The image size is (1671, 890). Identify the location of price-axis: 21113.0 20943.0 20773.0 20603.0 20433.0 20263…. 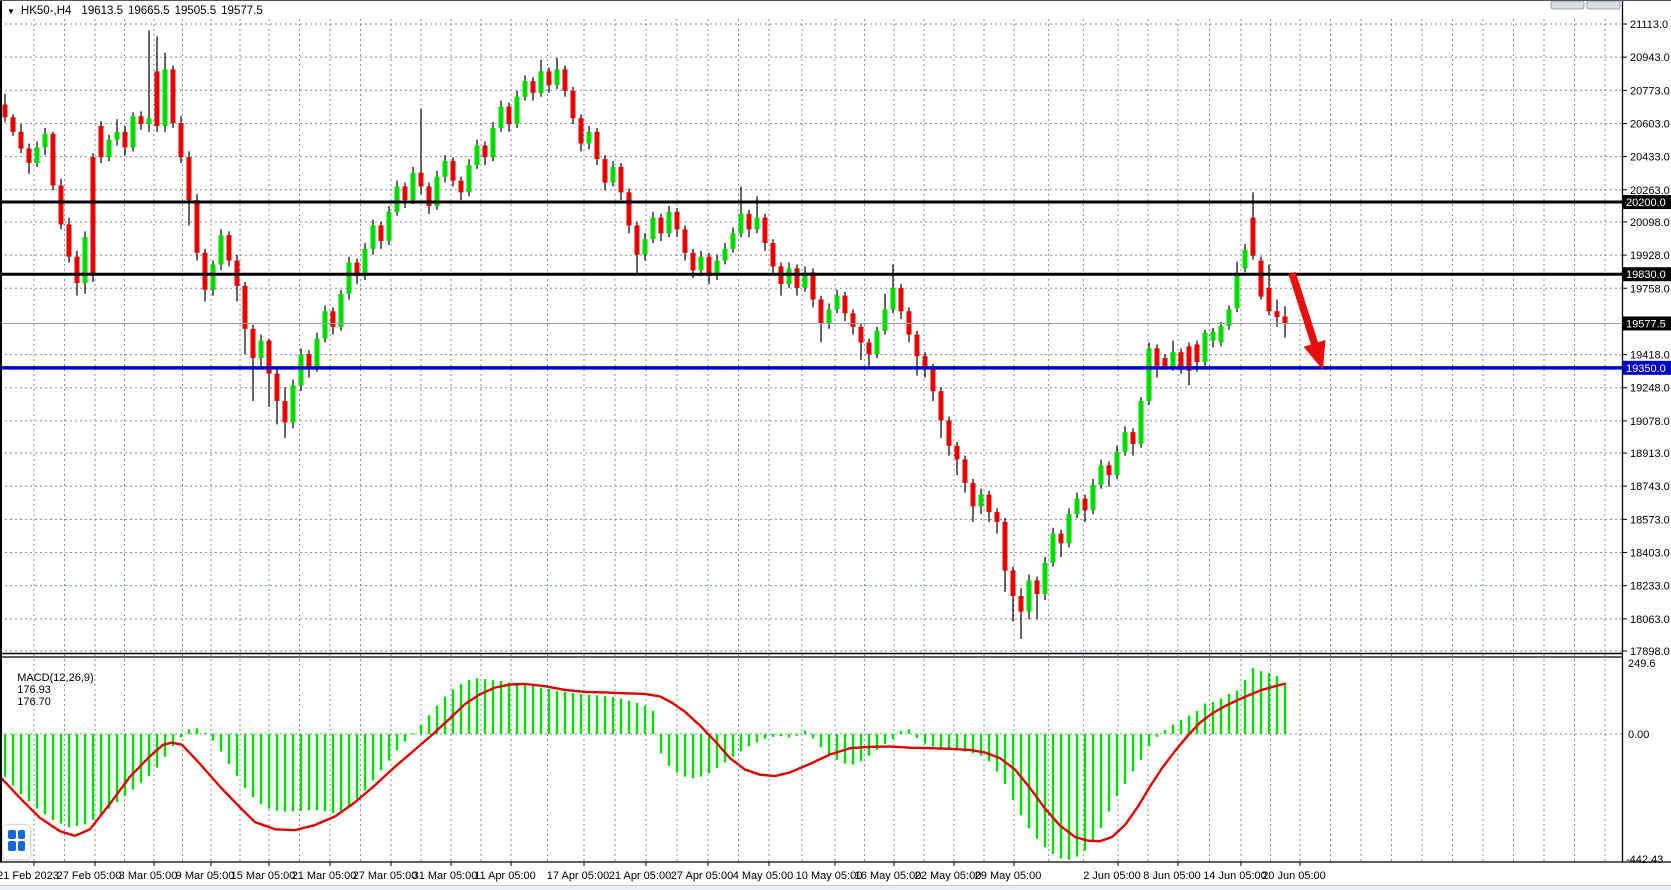
(1646, 442).